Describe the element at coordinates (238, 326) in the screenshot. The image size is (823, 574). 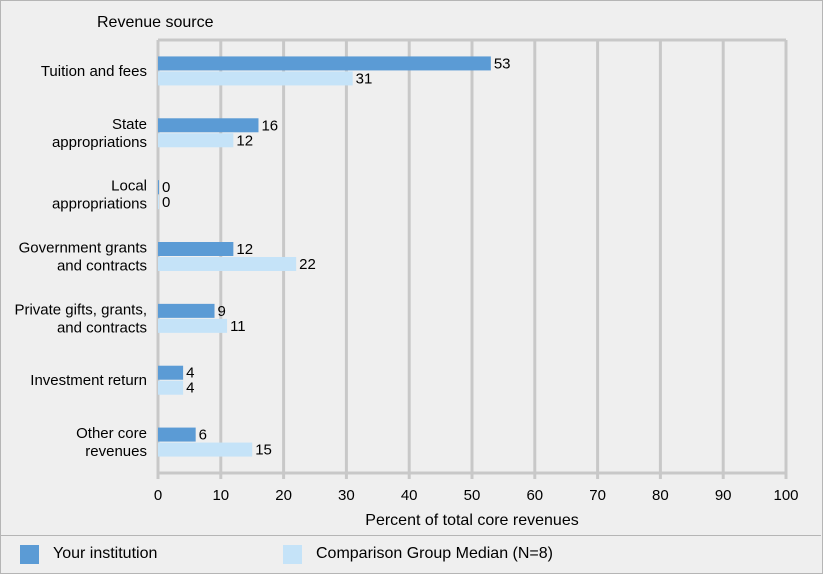
I see `value-label: 11` at that location.